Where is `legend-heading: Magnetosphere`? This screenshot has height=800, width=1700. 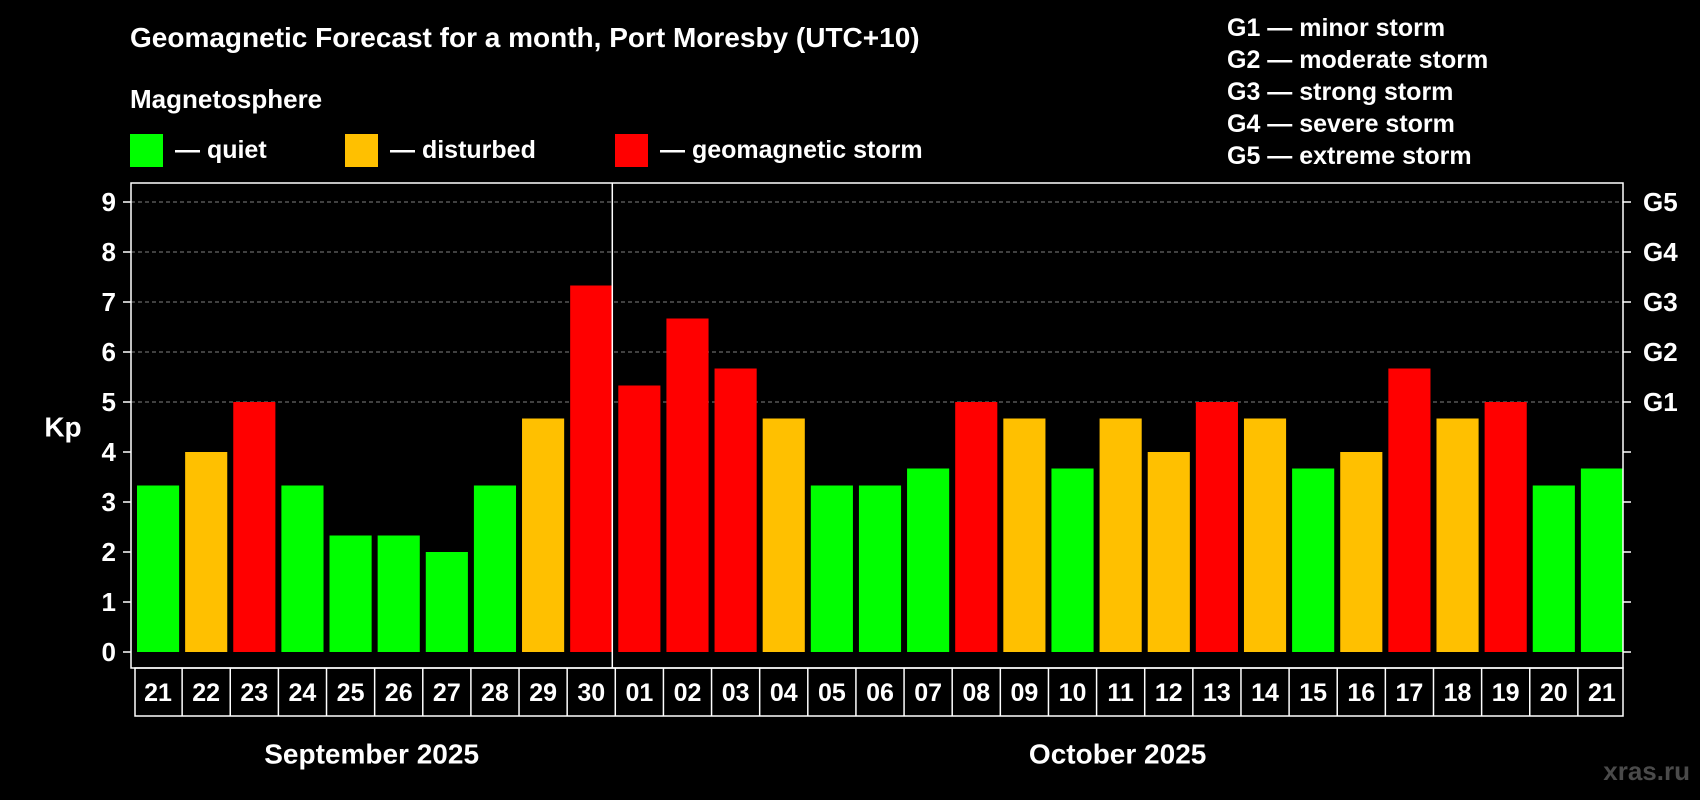 legend-heading: Magnetosphere is located at coordinates (226, 99).